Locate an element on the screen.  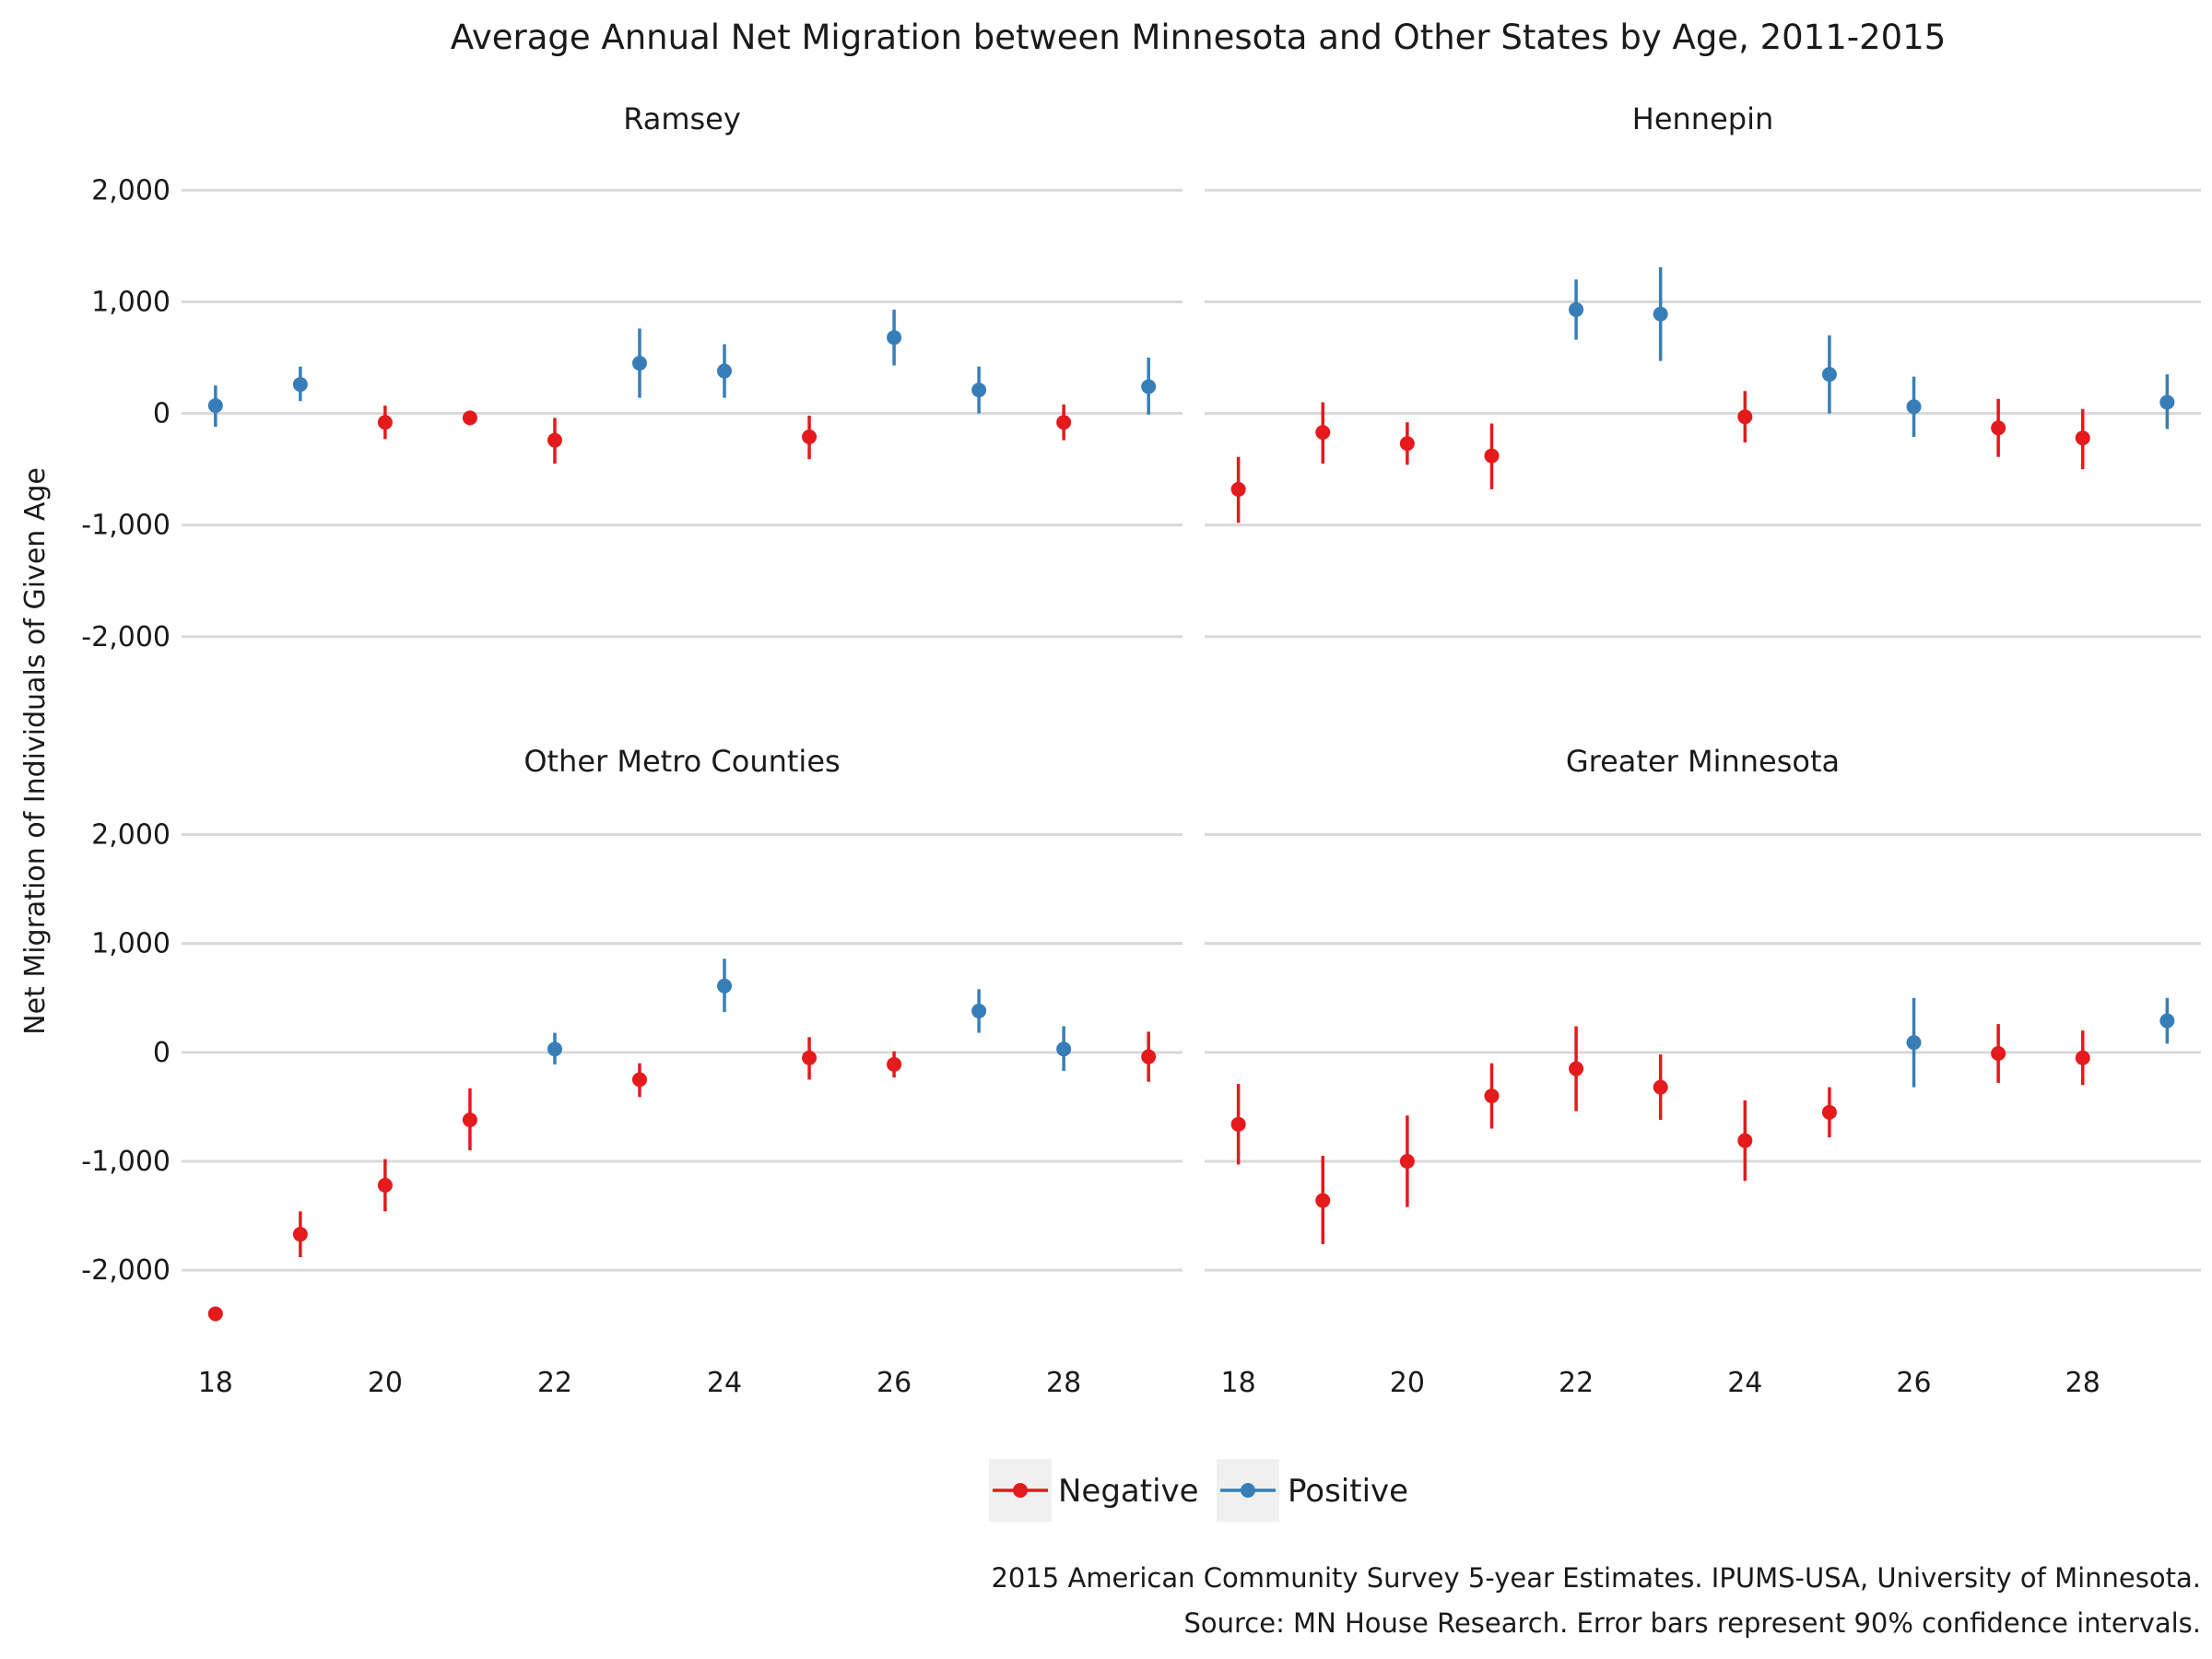
legend-label: Negative is located at coordinates (1128, 1491).